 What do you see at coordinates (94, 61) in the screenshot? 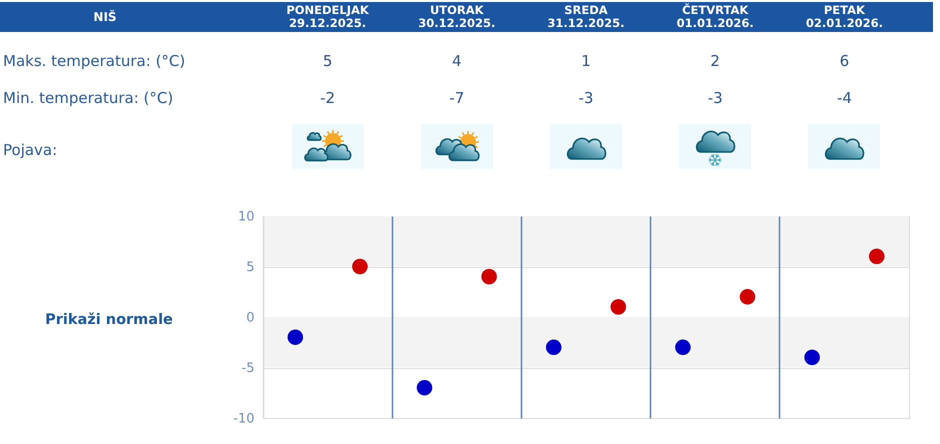
I see `text: Maks. temperatura: (°C)` at bounding box center [94, 61].